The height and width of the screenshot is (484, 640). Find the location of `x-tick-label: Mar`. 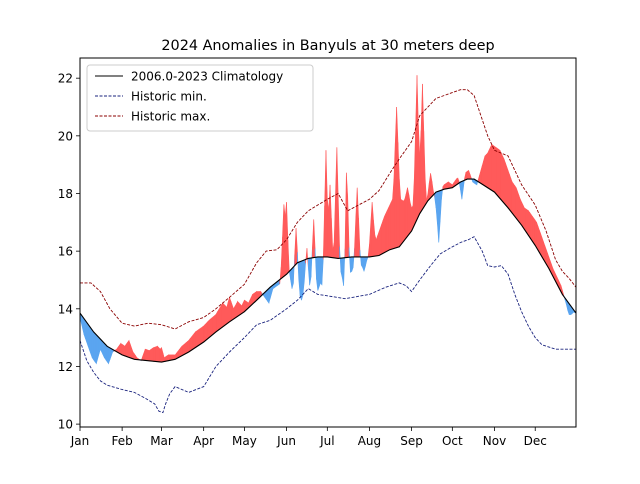

x-tick-label: Mar is located at coordinates (161, 441).